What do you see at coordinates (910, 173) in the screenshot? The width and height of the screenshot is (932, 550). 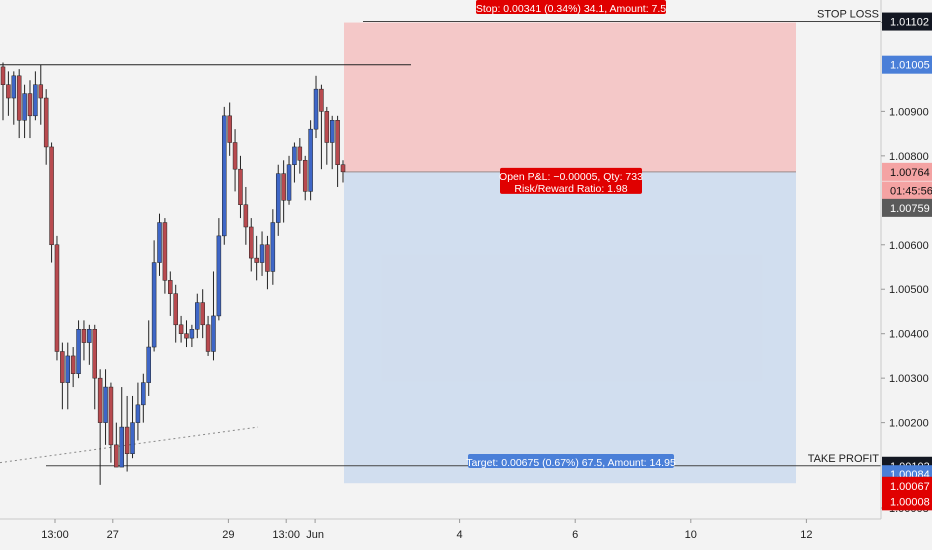 I see `price-badge-label: 1.00764` at bounding box center [910, 173].